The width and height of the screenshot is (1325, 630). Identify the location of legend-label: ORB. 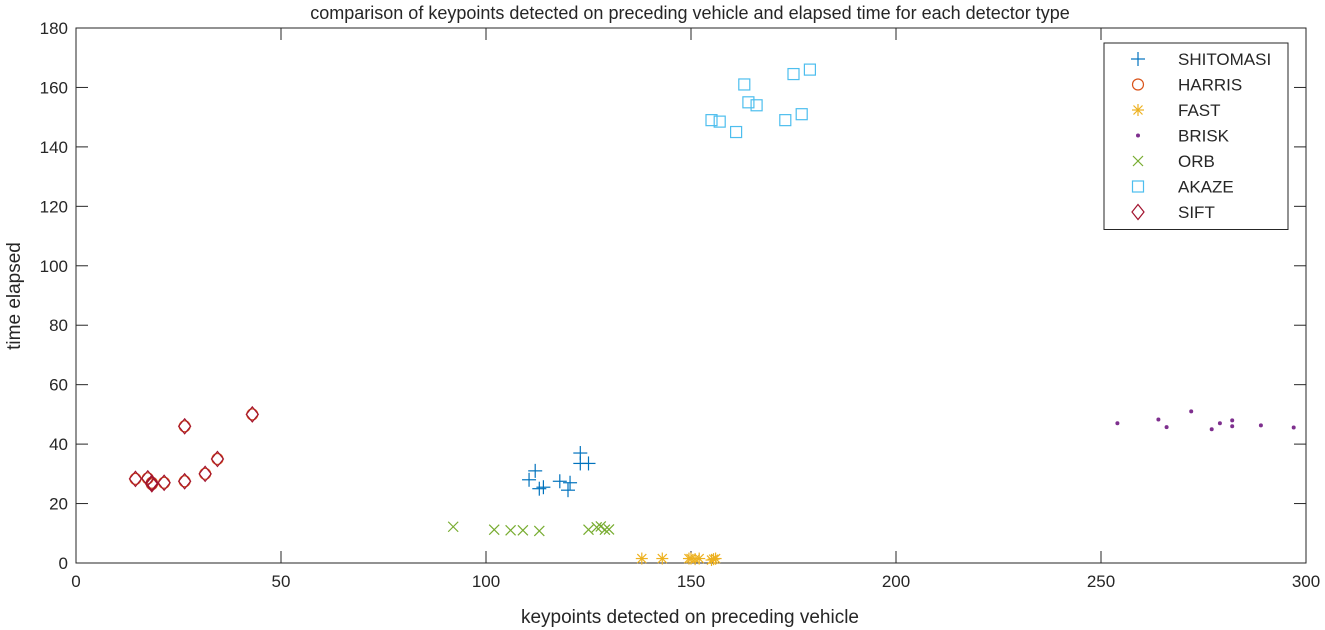
(1196, 161).